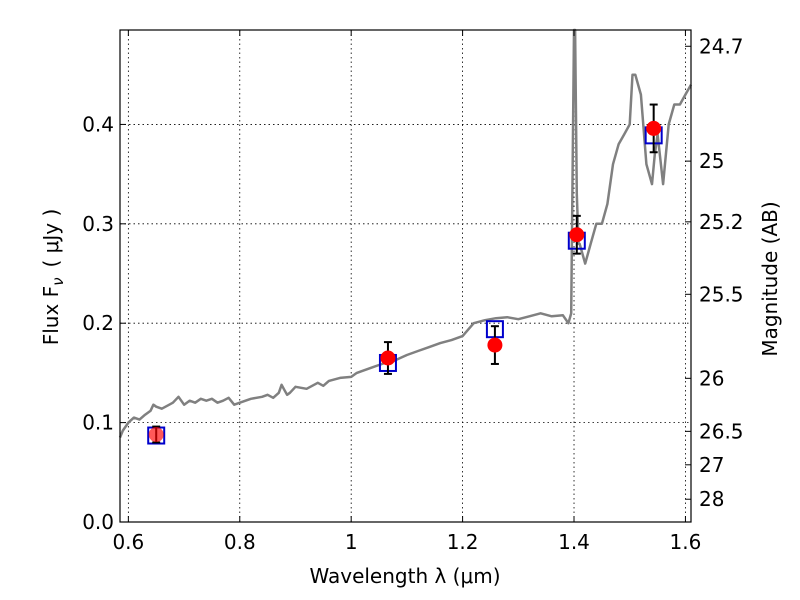 The image size is (800, 600). What do you see at coordinates (711, 499) in the screenshot?
I see `mag-tick-label: 28` at bounding box center [711, 499].